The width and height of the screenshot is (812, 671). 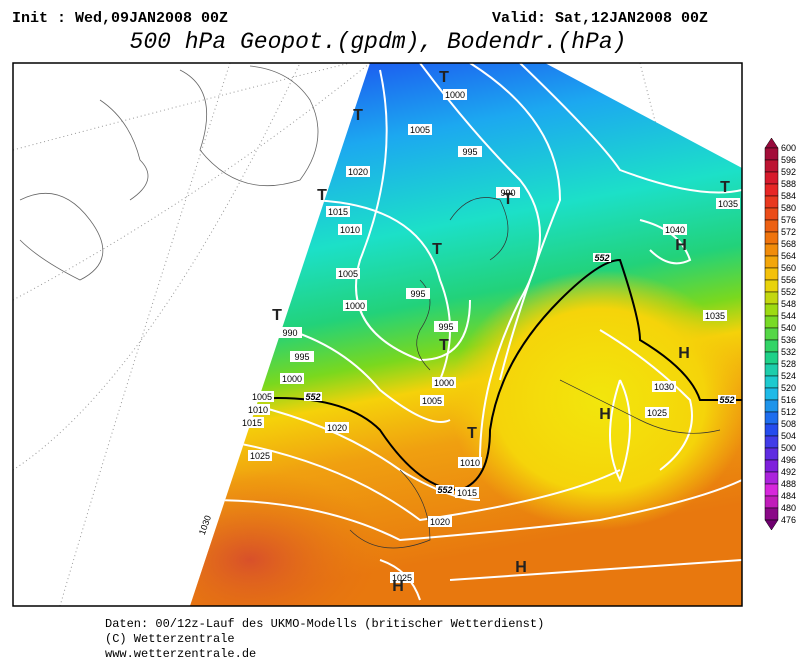 I want to click on colorbar-label: 500, so click(x=788, y=448).